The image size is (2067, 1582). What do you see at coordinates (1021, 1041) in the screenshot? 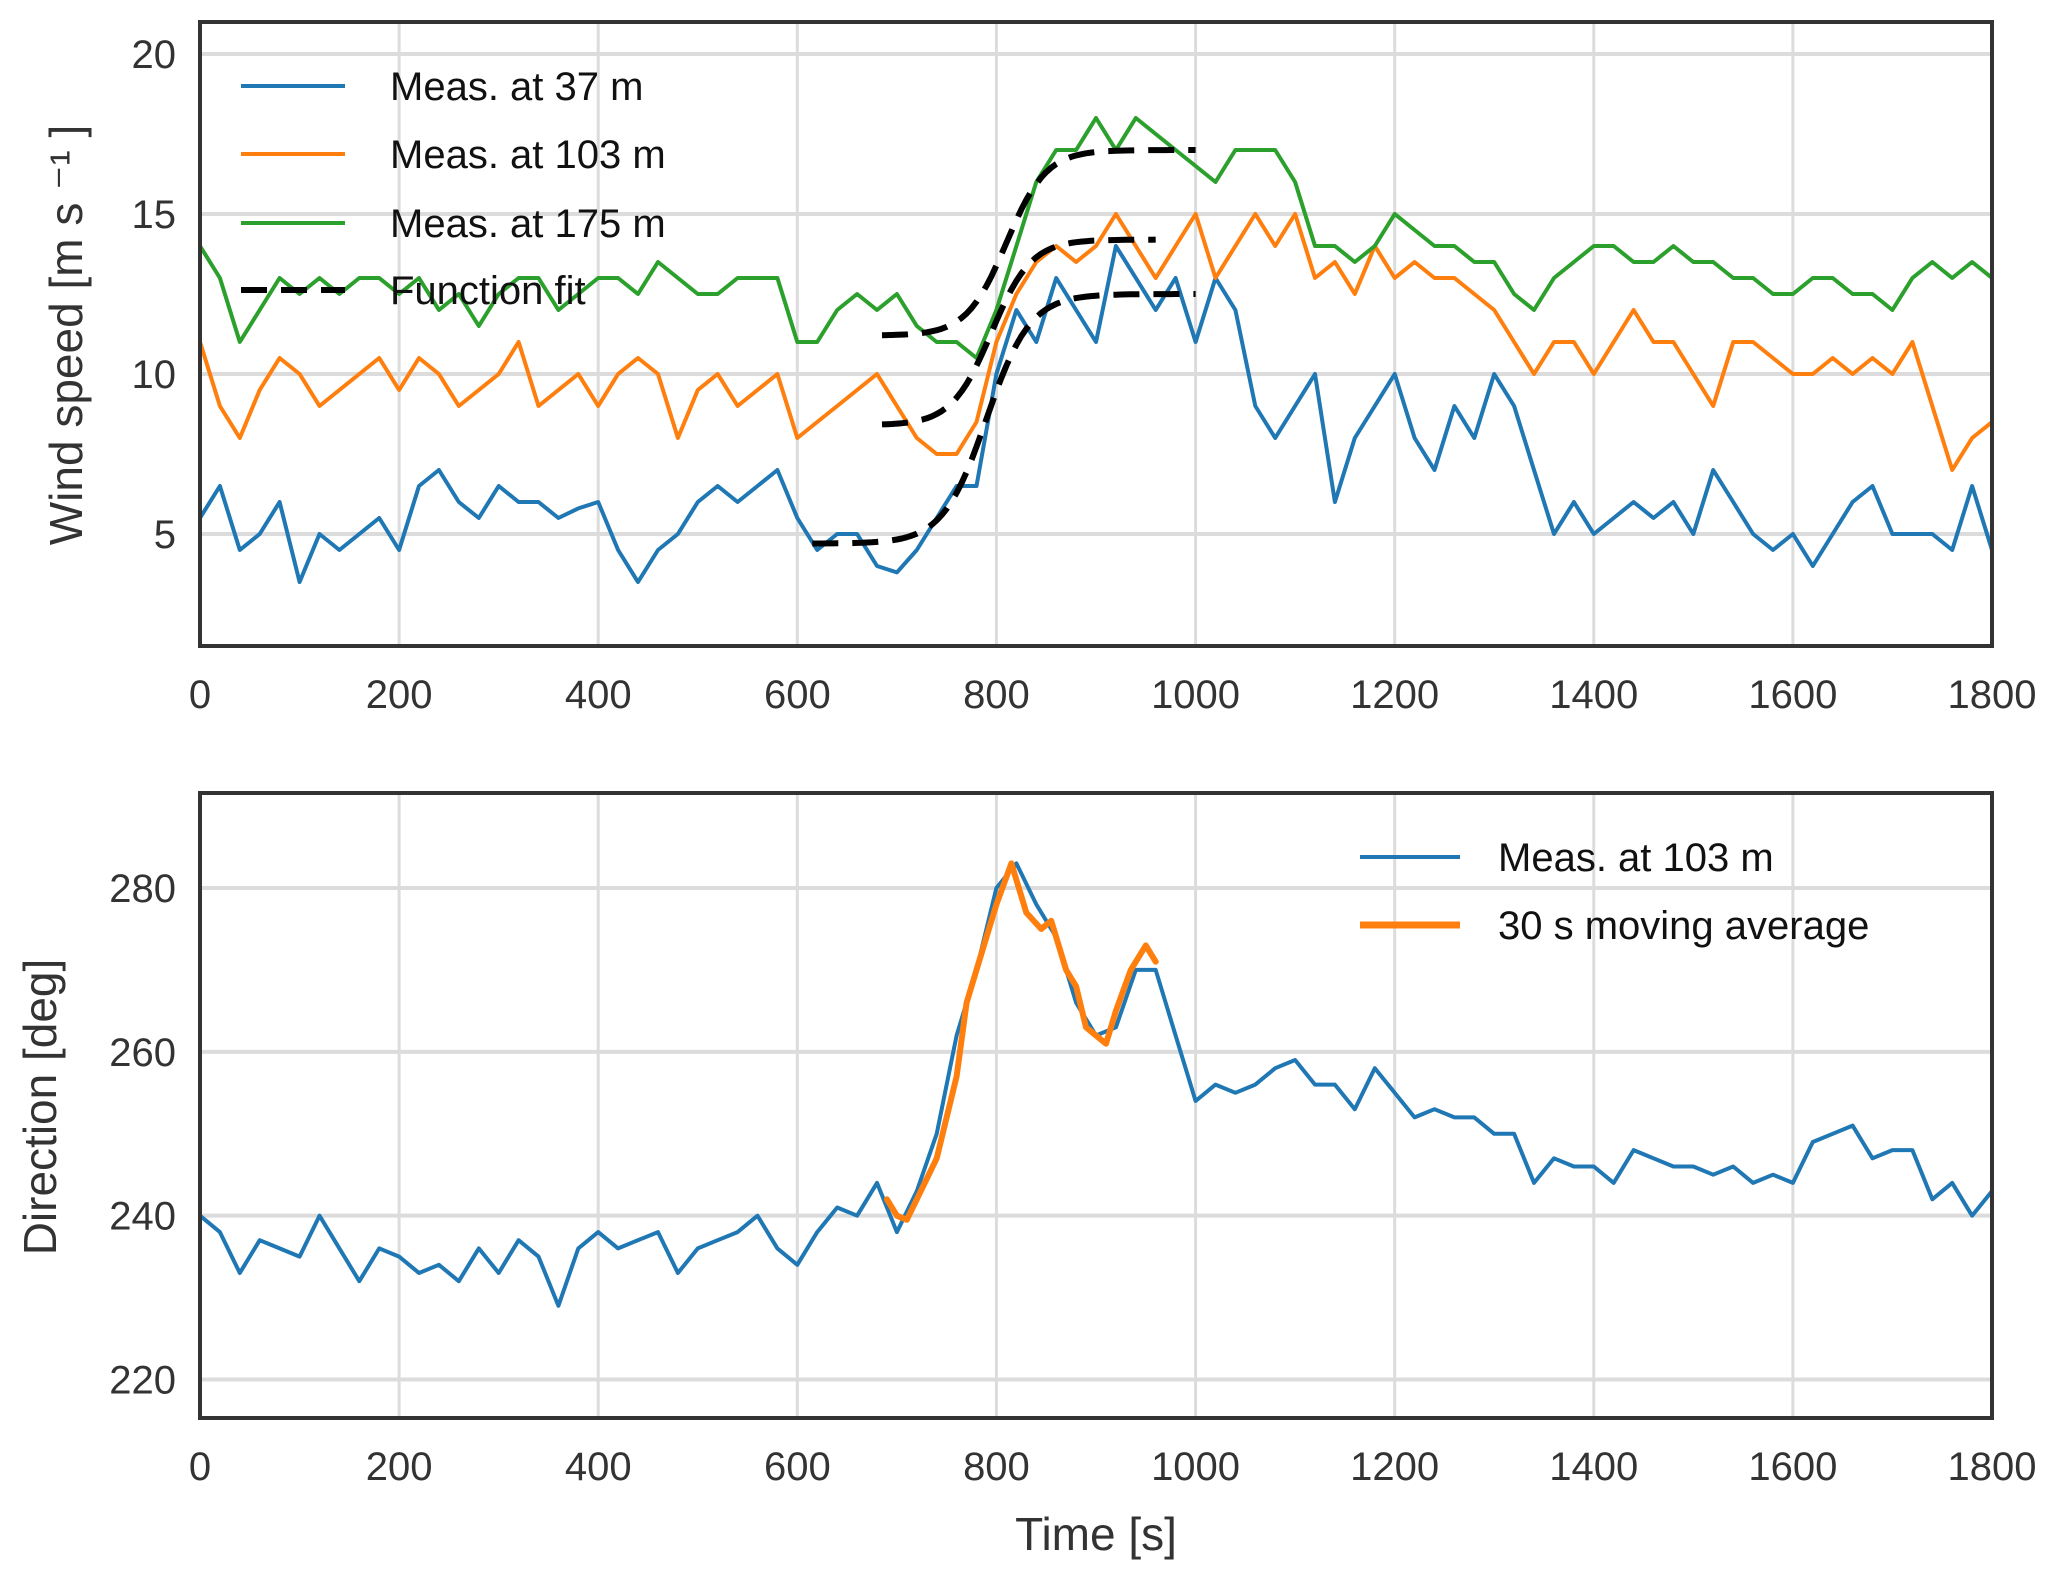
I see `moving-average-line` at bounding box center [1021, 1041].